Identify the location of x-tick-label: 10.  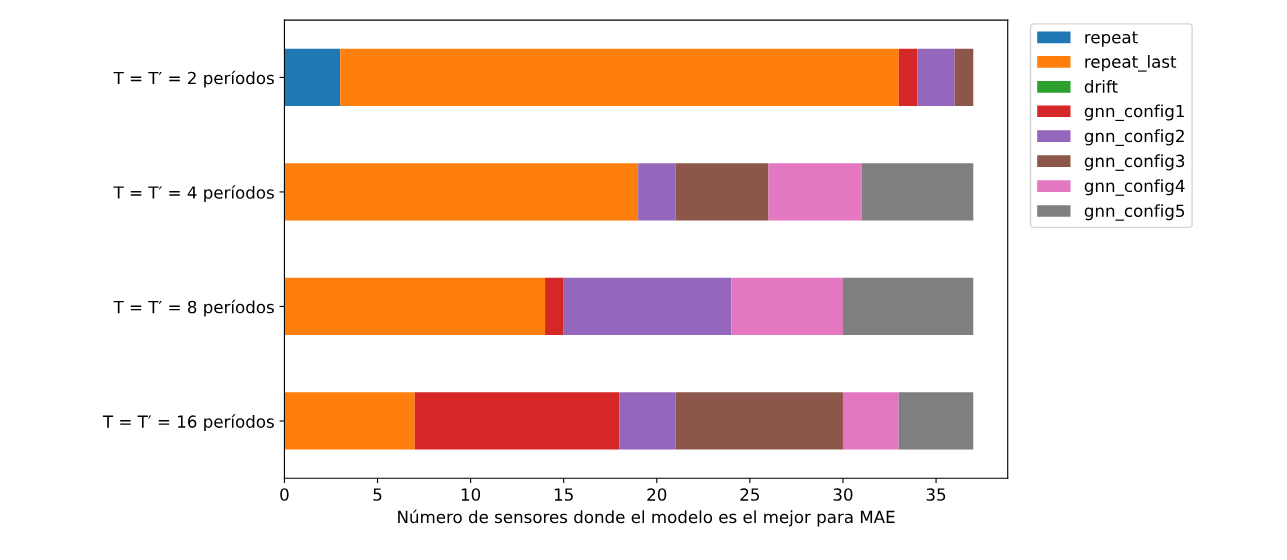
(471, 494).